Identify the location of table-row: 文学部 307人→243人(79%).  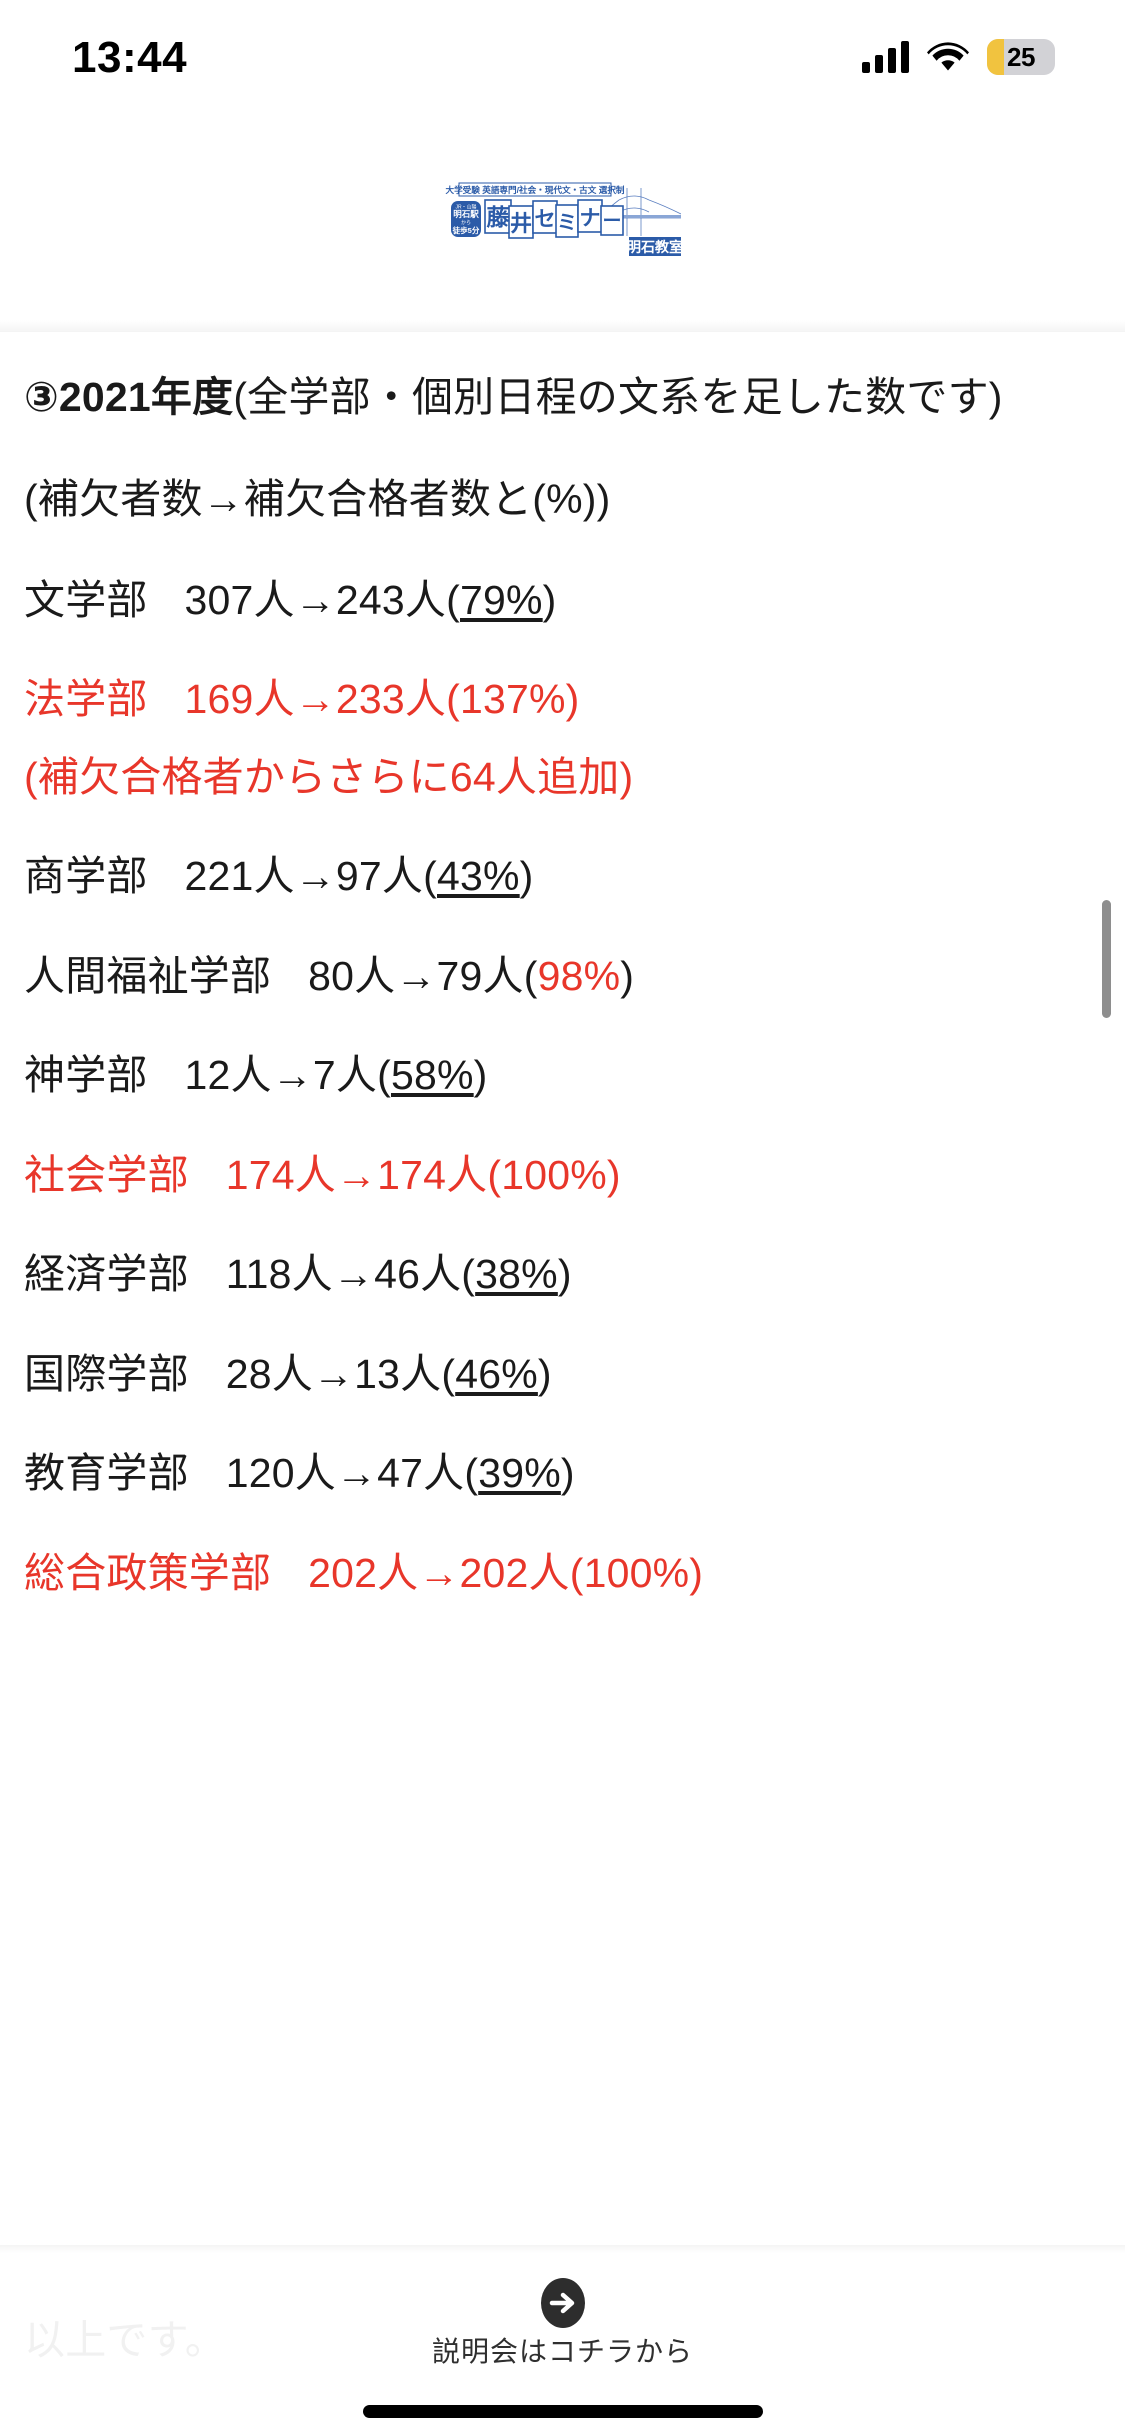
(562, 601).